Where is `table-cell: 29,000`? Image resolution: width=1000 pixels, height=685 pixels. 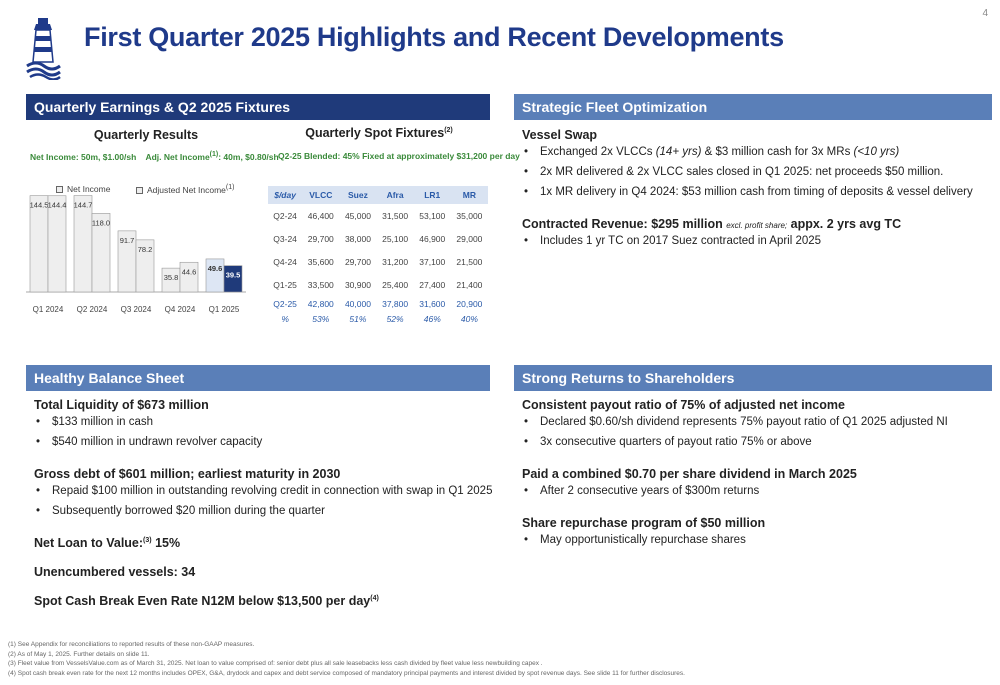
table-cell: 29,000 is located at coordinates (469, 238).